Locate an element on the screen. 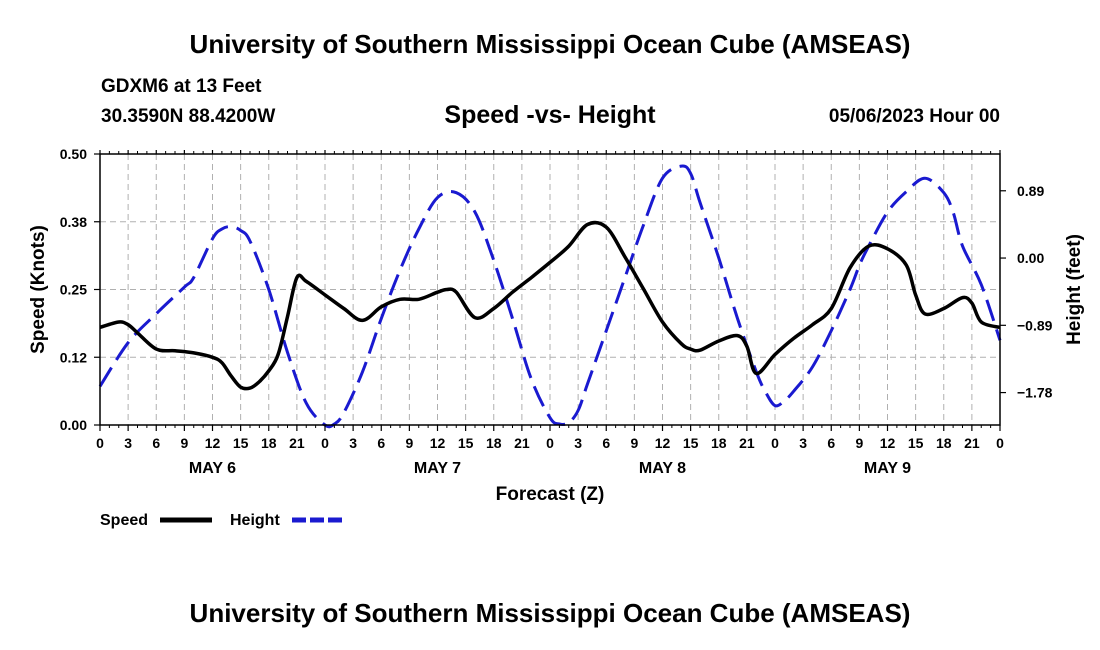 The image size is (1100, 650). x-axis-title: Forecast (Z) is located at coordinates (550, 494).